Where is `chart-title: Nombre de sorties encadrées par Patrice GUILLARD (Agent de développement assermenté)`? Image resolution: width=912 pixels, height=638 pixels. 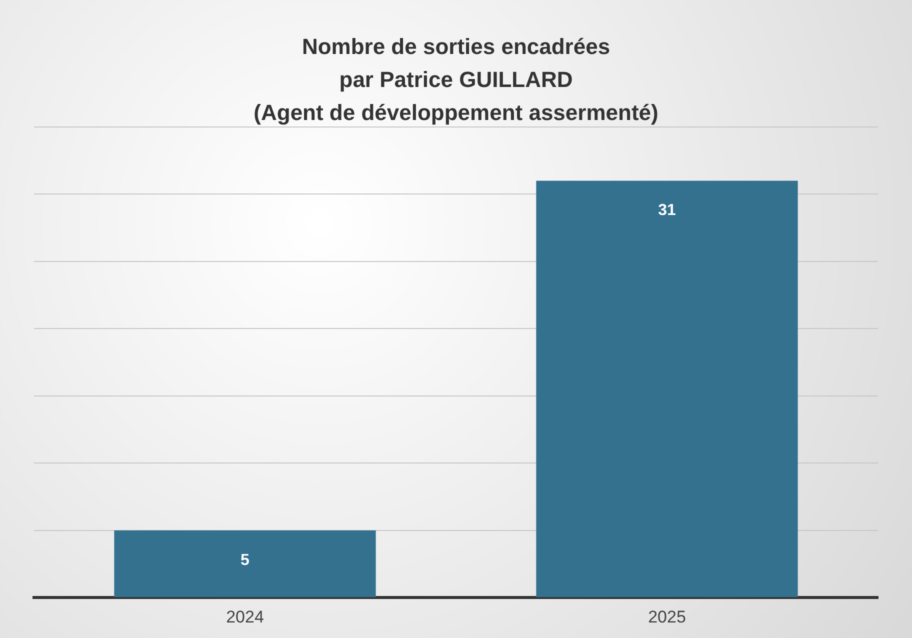 chart-title: Nombre de sorties encadrées par Patrice GUILLARD (Agent de développement assermenté) is located at coordinates (456, 80).